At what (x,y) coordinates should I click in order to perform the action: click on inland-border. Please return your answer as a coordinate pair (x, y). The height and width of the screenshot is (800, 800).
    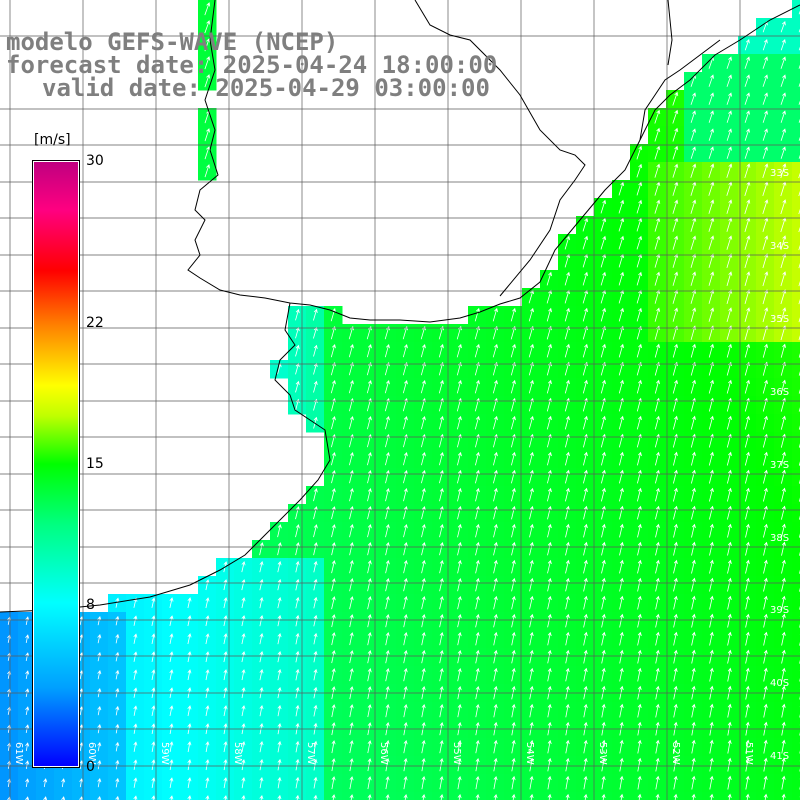
    Looking at the image, I should click on (670, 33).